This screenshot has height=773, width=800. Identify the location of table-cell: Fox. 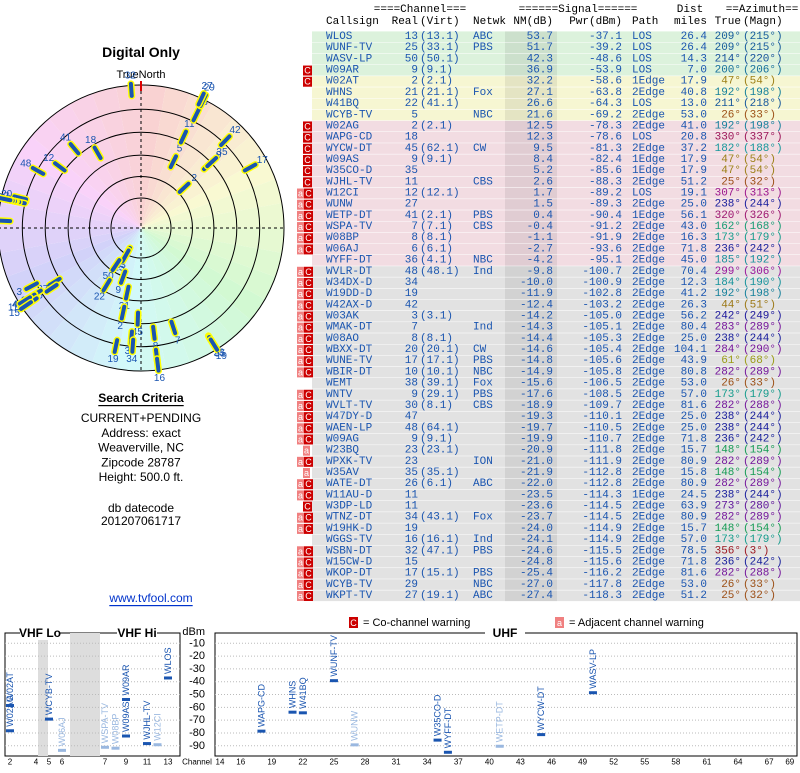
(483, 93).